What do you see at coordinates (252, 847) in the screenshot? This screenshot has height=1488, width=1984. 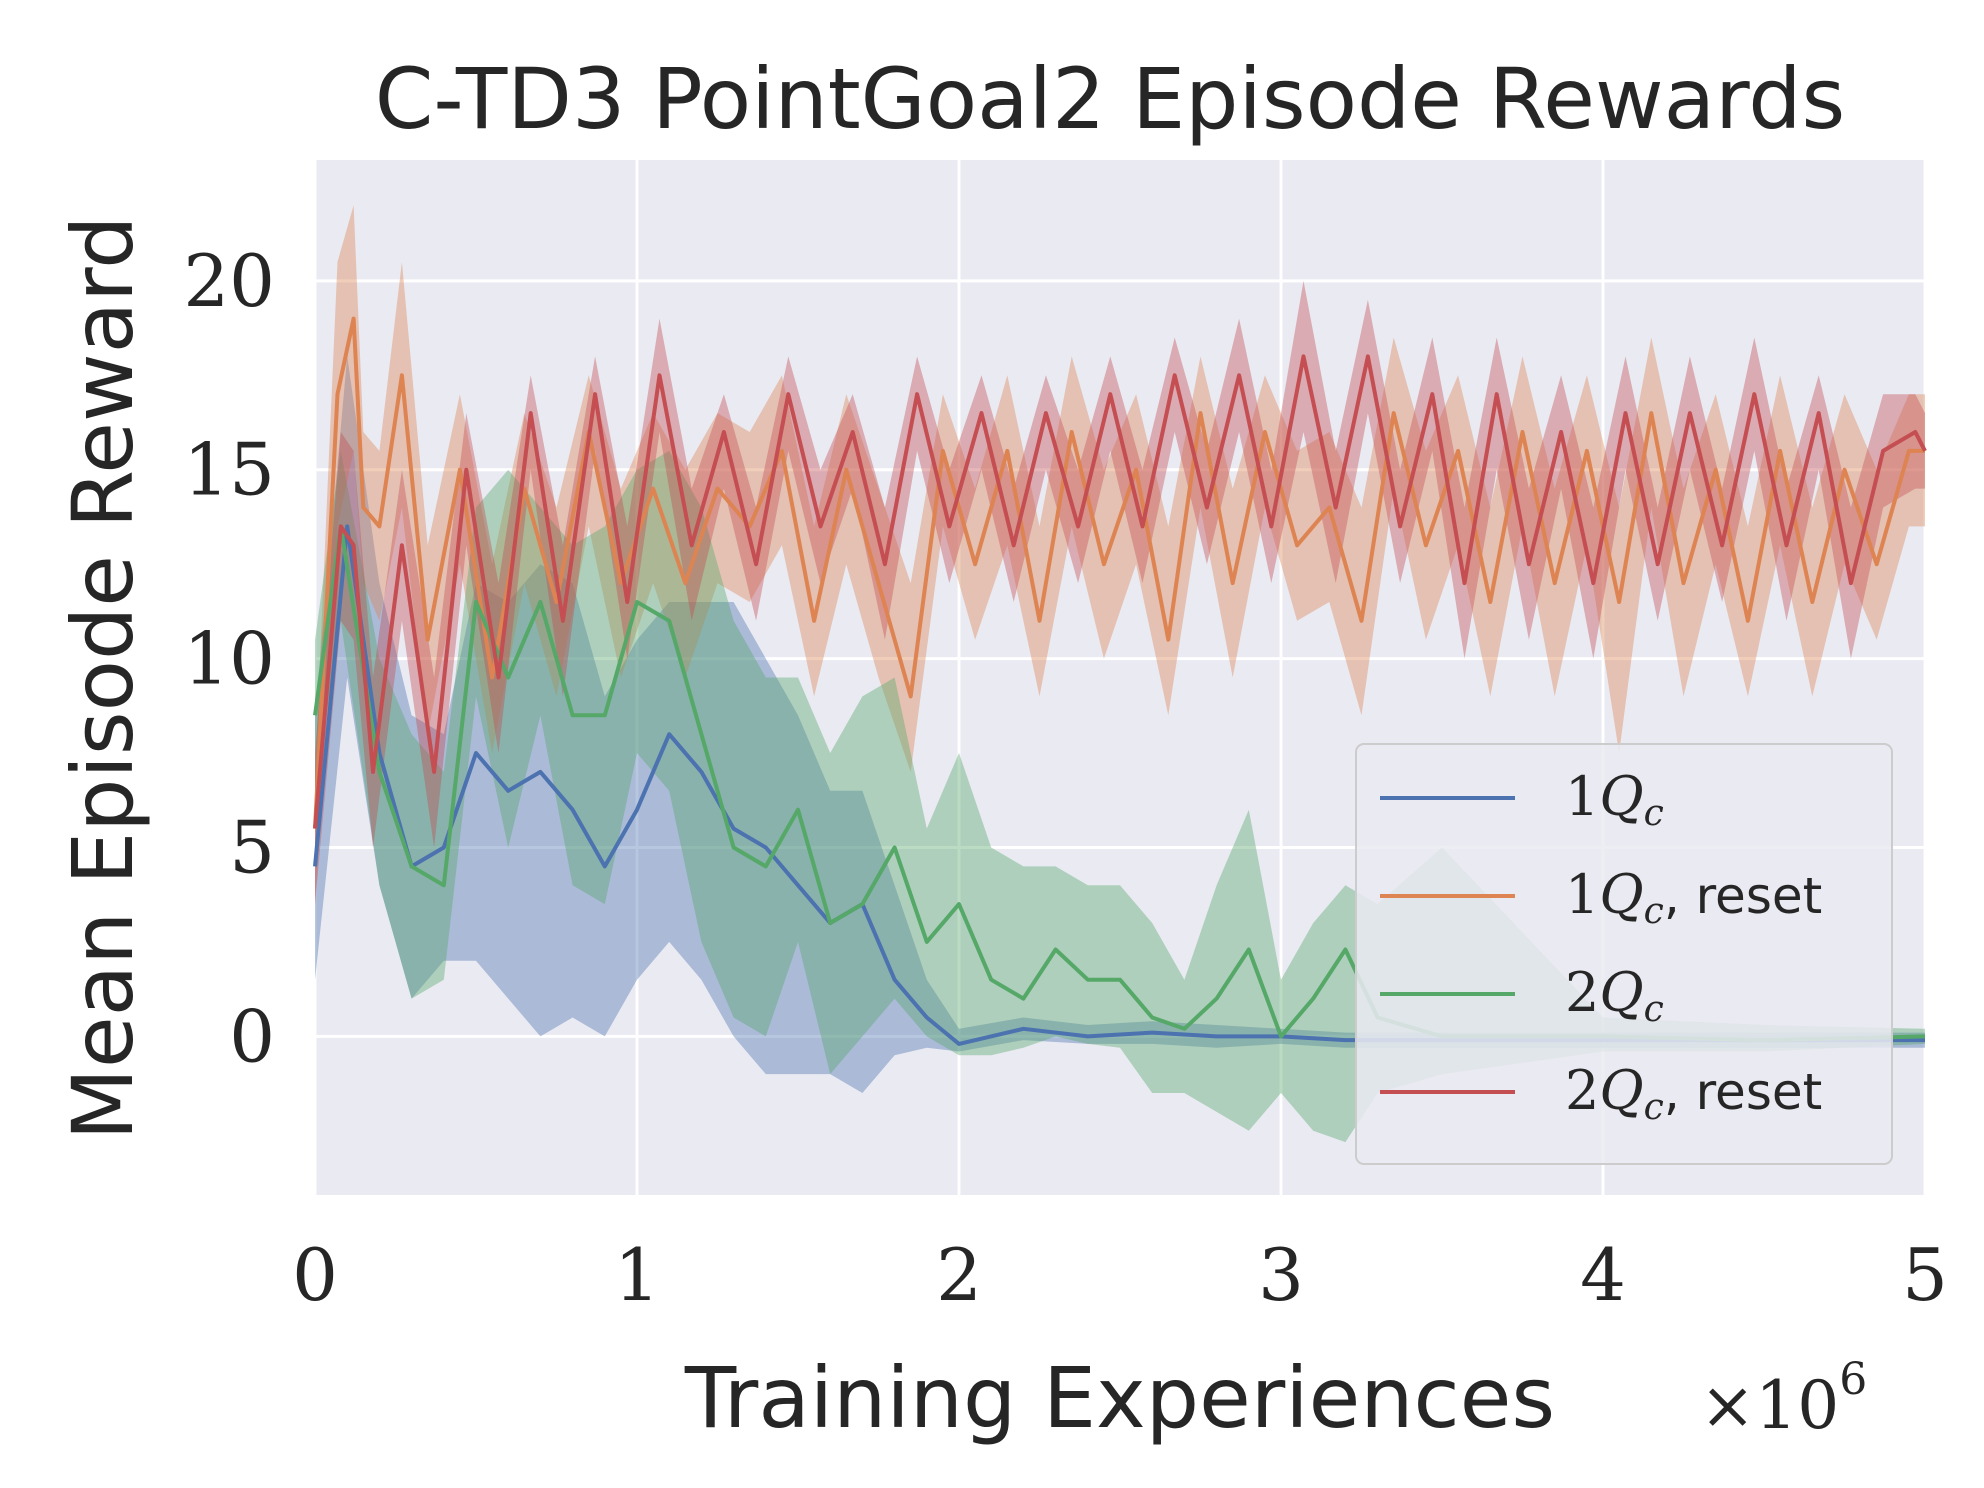 I see `y-tick-label: 5` at bounding box center [252, 847].